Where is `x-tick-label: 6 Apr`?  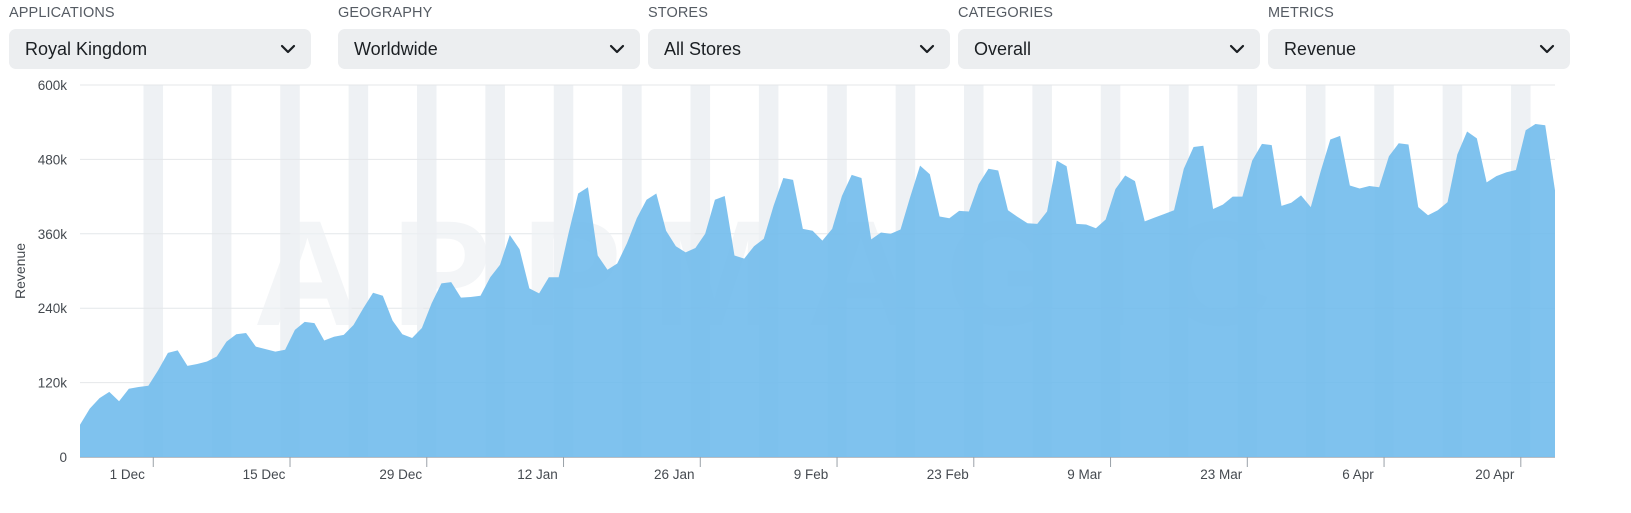 x-tick-label: 6 Apr is located at coordinates (1358, 474).